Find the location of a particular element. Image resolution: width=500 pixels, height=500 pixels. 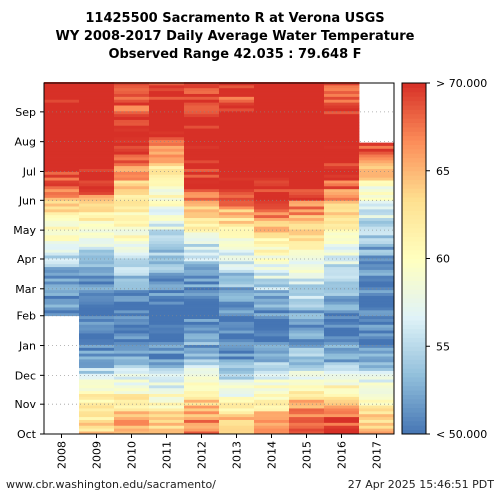

year-column-2014 is located at coordinates (272, 258).